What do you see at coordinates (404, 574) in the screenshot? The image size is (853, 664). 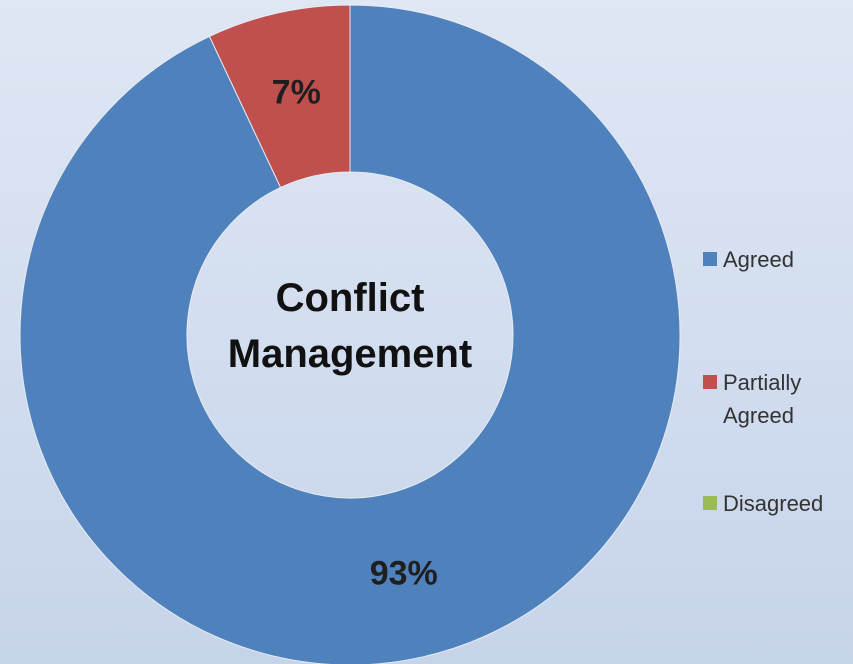 I see `value-label: 93%` at bounding box center [404, 574].